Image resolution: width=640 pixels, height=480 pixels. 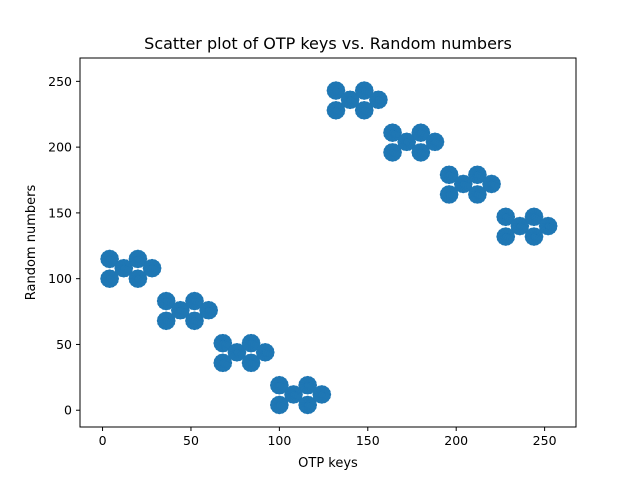 I want to click on y-axis-label: Random numbers, so click(x=31, y=243).